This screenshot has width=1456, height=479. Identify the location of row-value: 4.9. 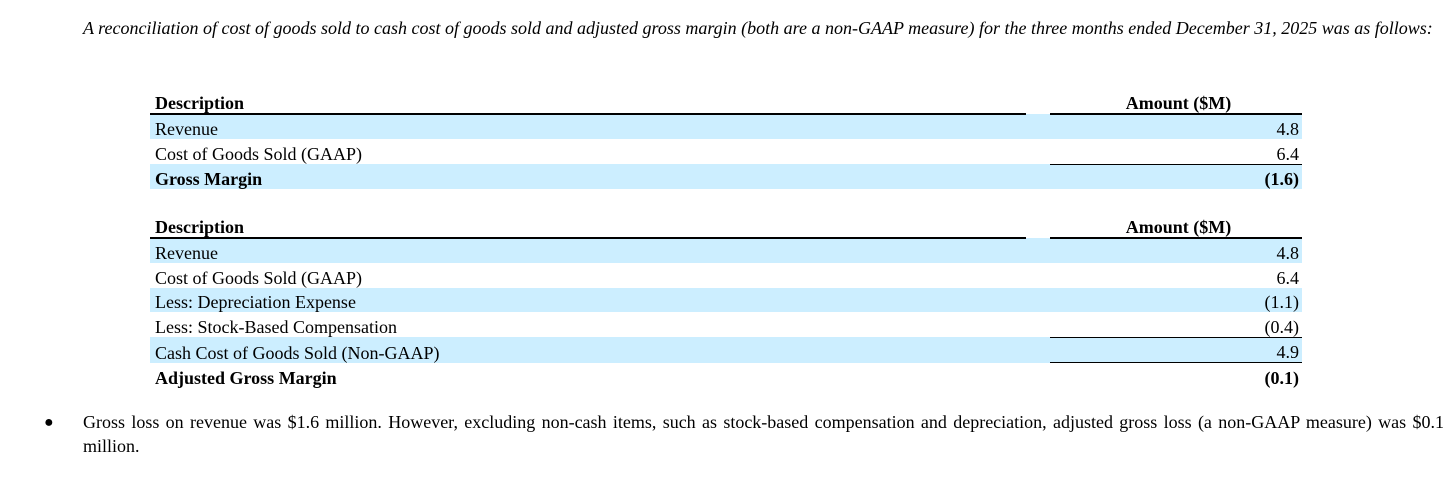
(1176, 349).